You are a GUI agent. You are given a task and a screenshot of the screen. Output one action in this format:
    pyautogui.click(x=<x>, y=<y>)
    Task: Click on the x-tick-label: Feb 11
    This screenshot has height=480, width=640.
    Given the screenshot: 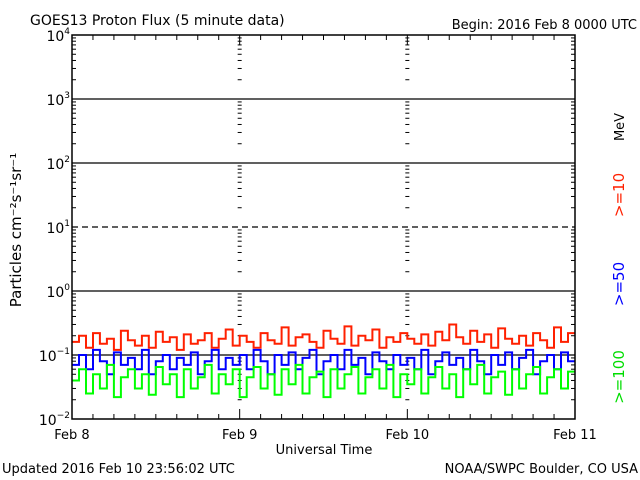 What is the action you would take?
    pyautogui.click(x=575, y=435)
    